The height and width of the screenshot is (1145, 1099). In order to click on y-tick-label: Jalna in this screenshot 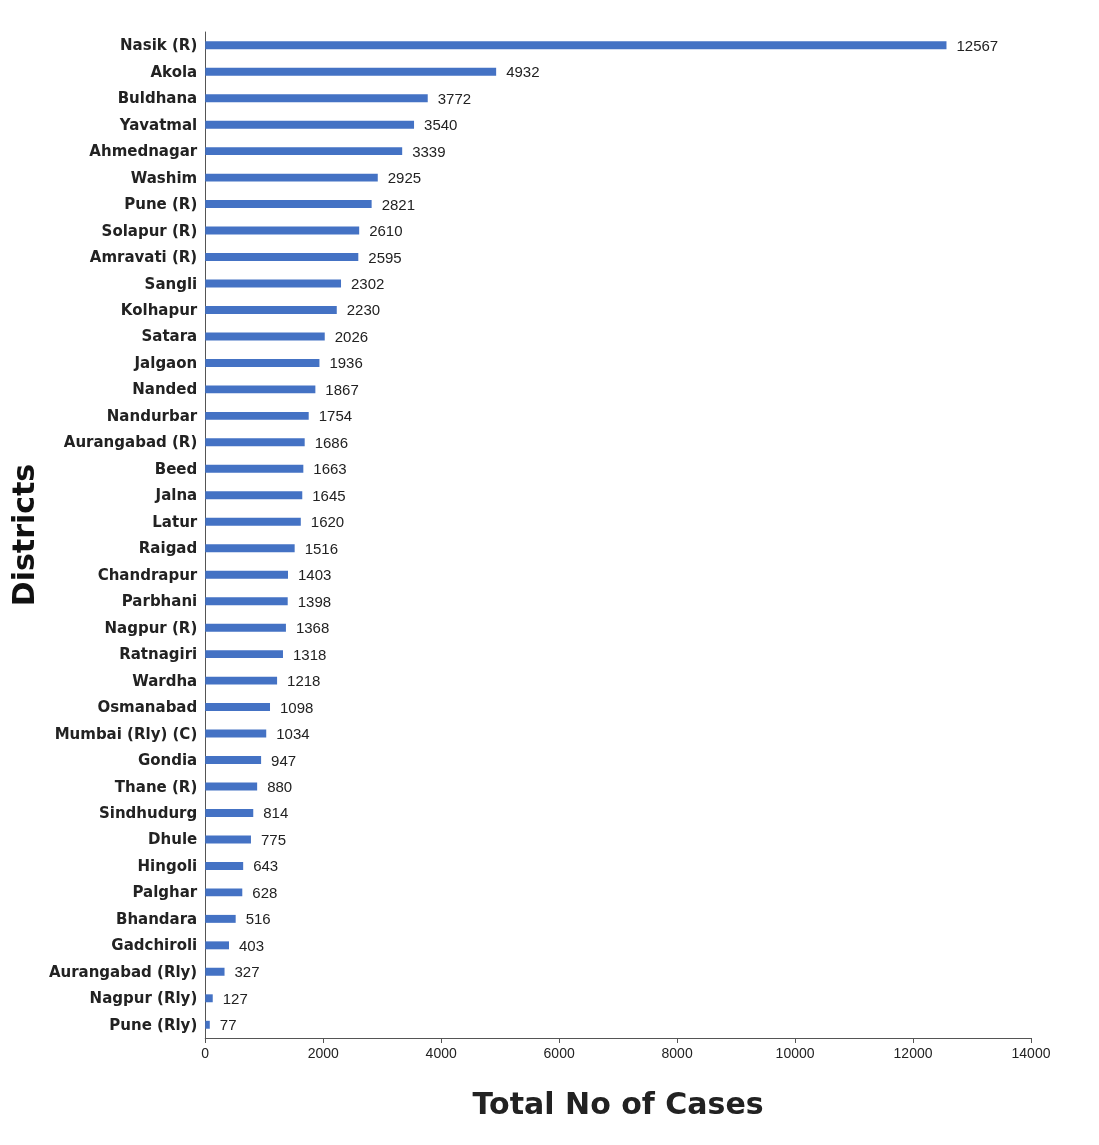, I will do `click(176, 495)`.